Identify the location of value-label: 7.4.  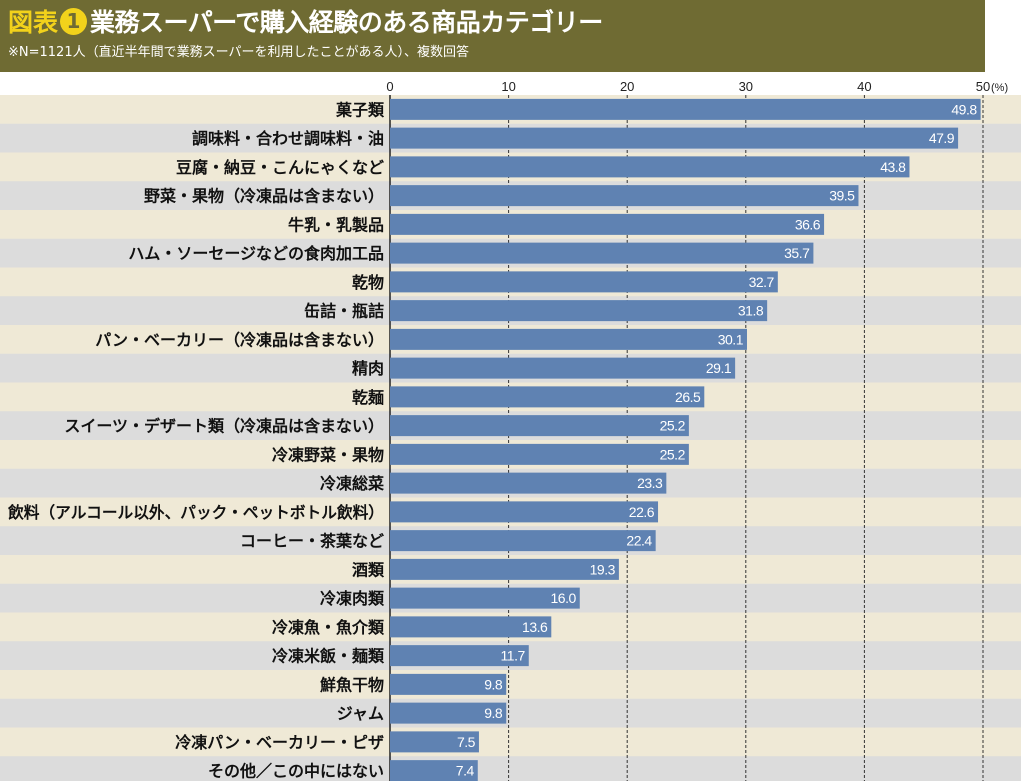
(465, 771).